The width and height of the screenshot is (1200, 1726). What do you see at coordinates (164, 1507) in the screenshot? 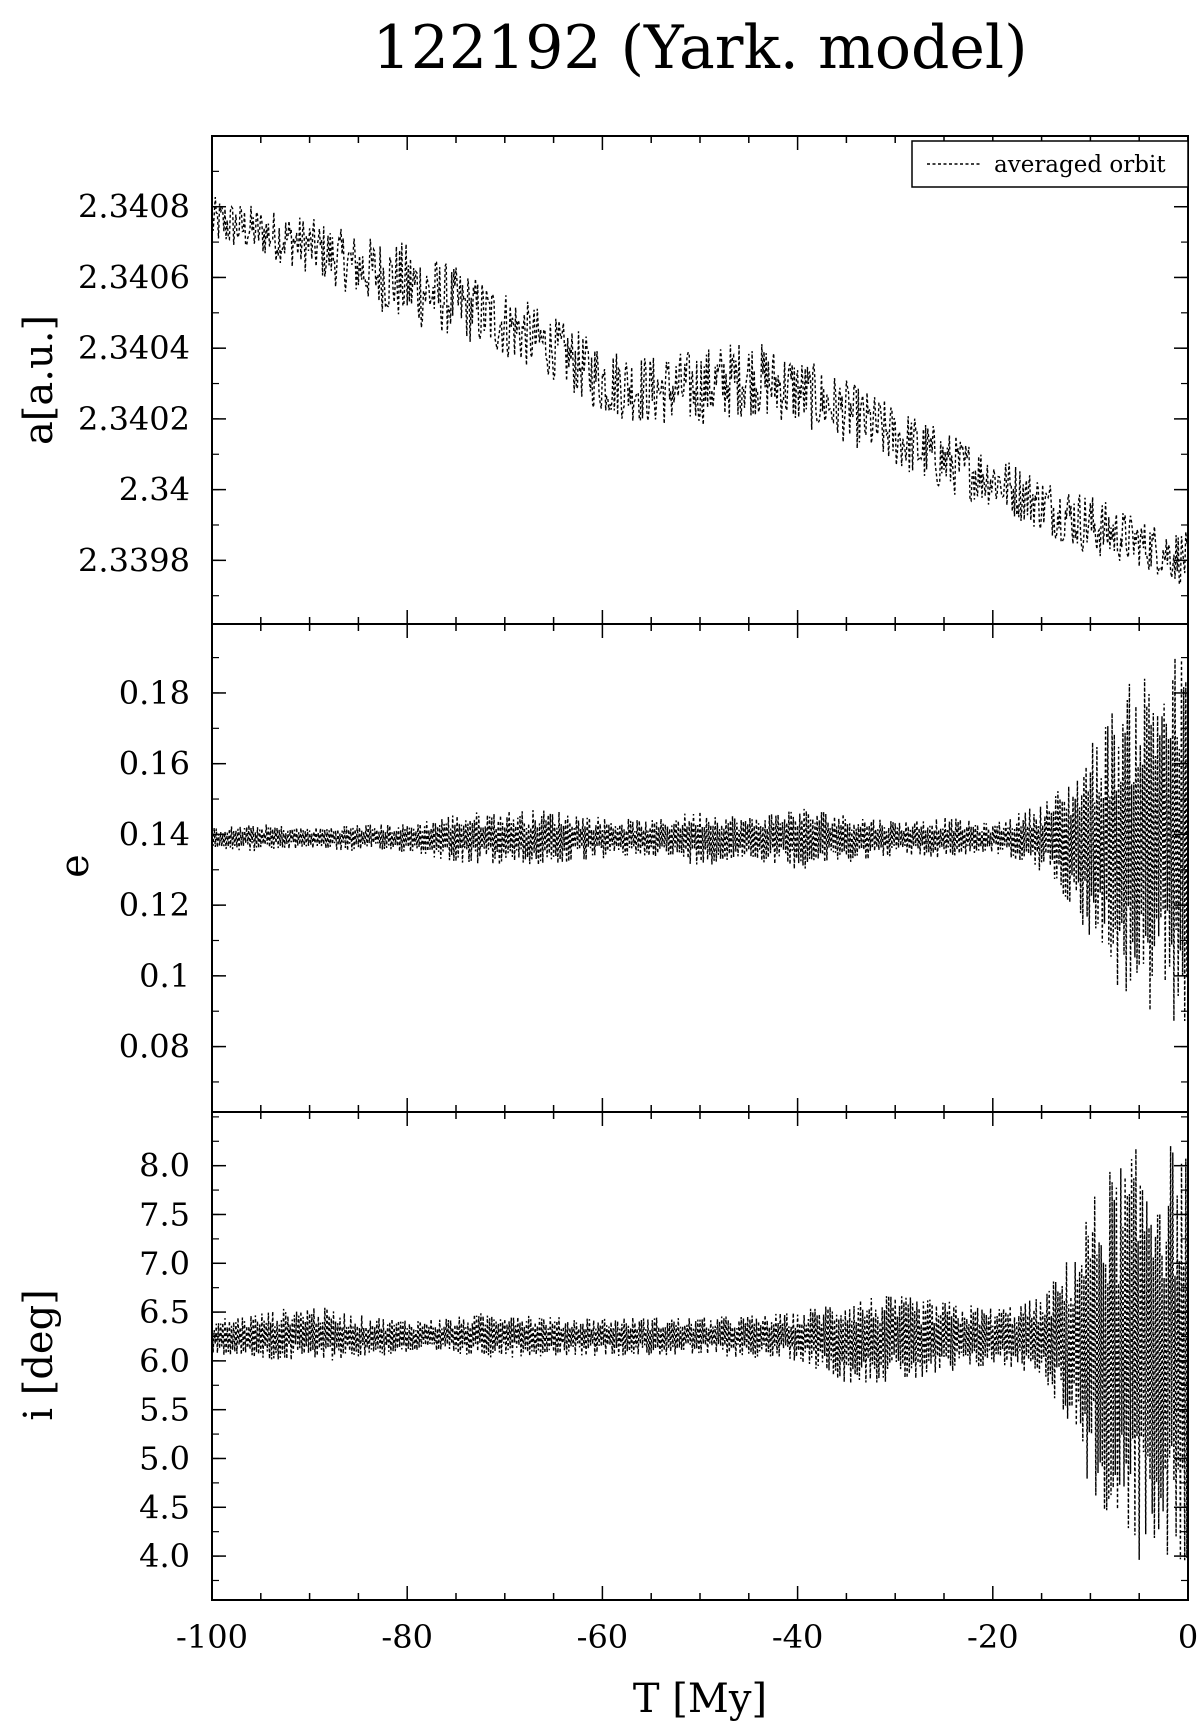
I see `y-tick-label-i: 4.5` at bounding box center [164, 1507].